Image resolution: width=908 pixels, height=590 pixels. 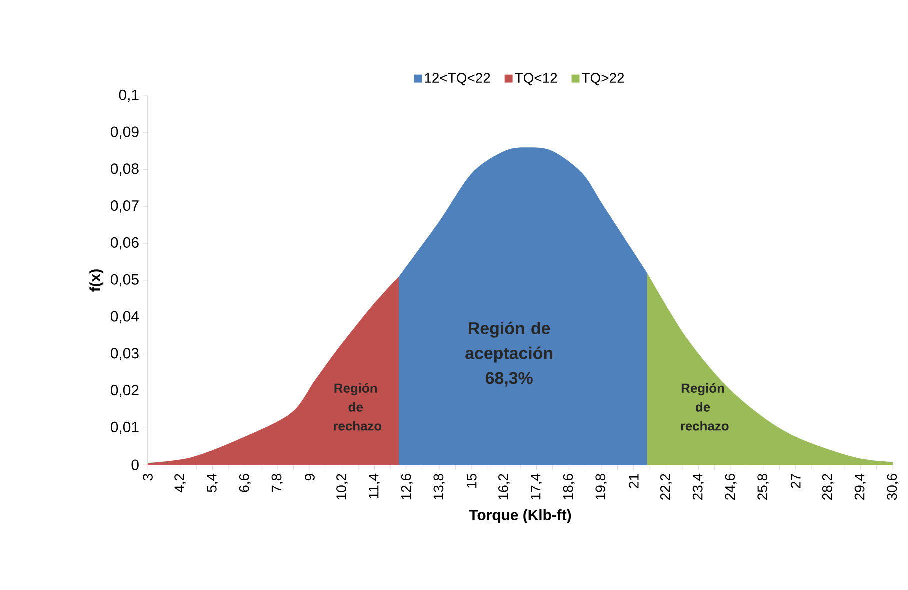 What do you see at coordinates (457, 79) in the screenshot?
I see `legend-label: 12<TQ<22` at bounding box center [457, 79].